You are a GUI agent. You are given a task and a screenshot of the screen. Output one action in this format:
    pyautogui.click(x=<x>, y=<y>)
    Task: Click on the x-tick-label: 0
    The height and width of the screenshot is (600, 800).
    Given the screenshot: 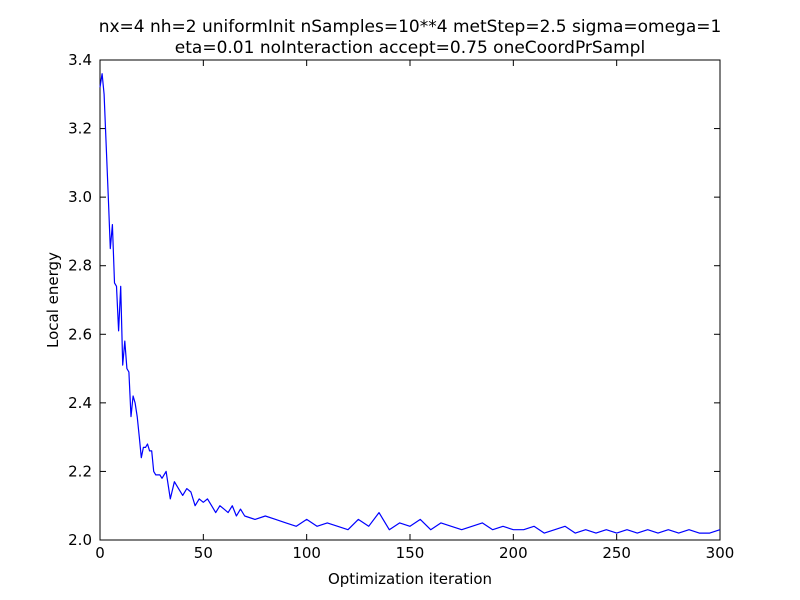 What is the action you would take?
    pyautogui.click(x=100, y=553)
    